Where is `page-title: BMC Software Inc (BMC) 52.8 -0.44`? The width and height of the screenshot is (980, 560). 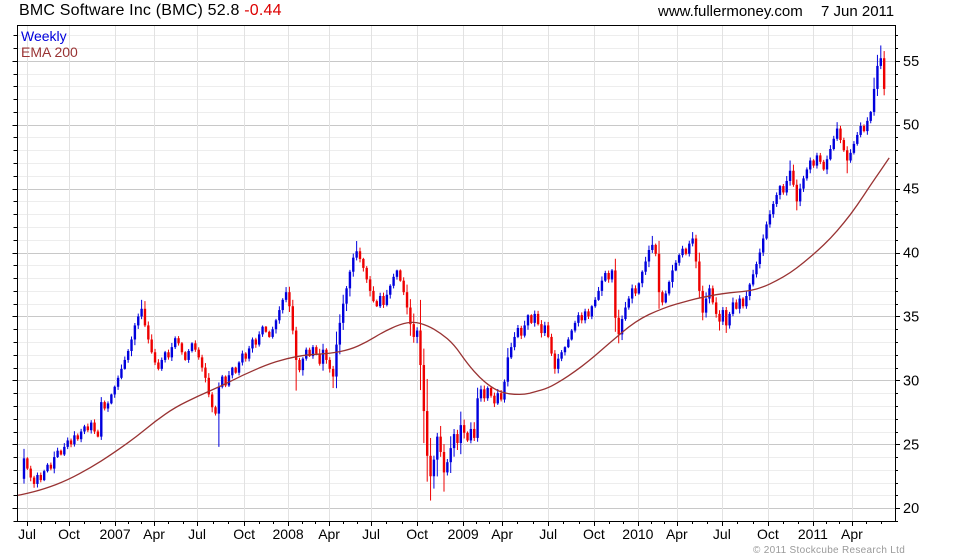
page-title: BMC Software Inc (BMC) 52.8 -0.44 is located at coordinates (150, 11).